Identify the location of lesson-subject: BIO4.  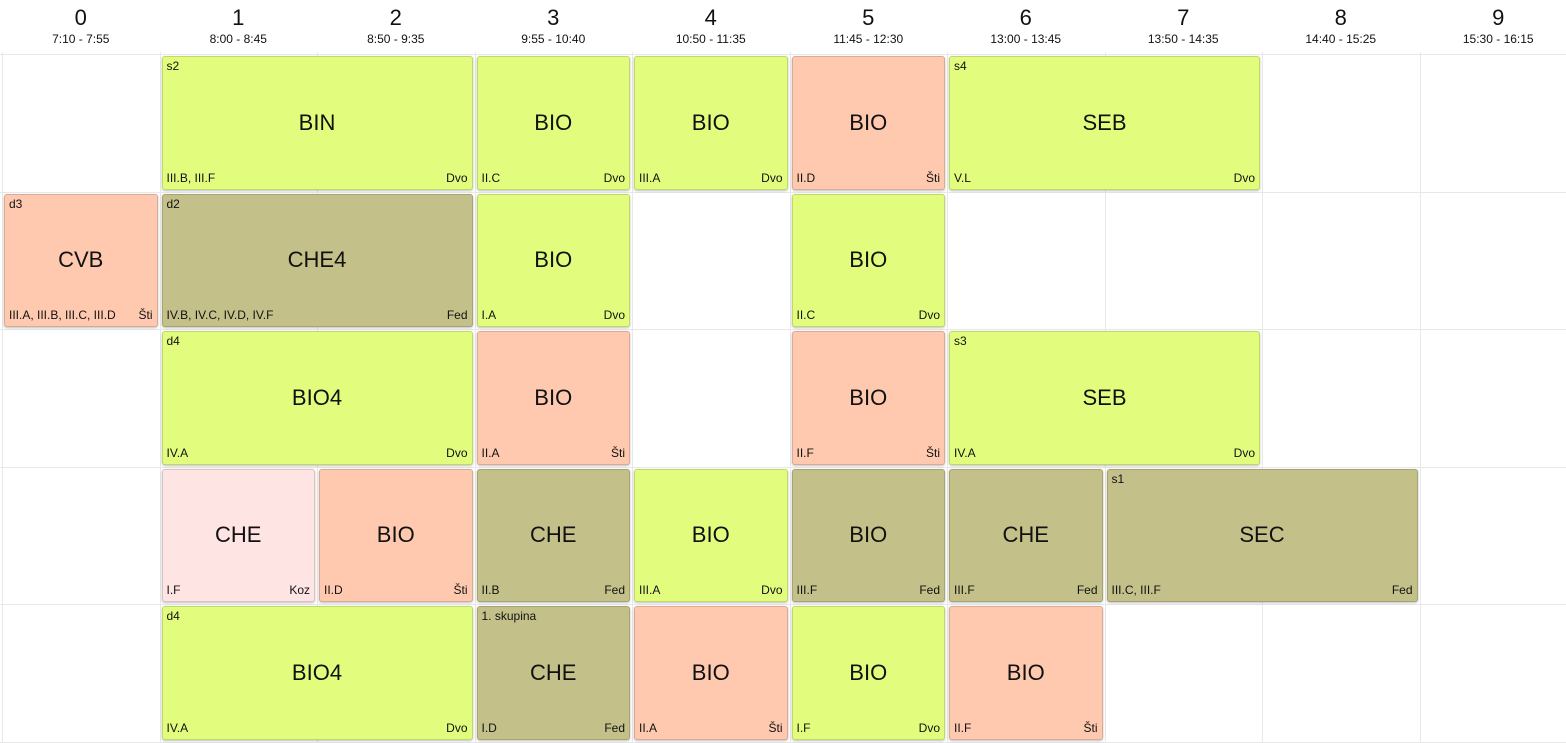
(317, 397).